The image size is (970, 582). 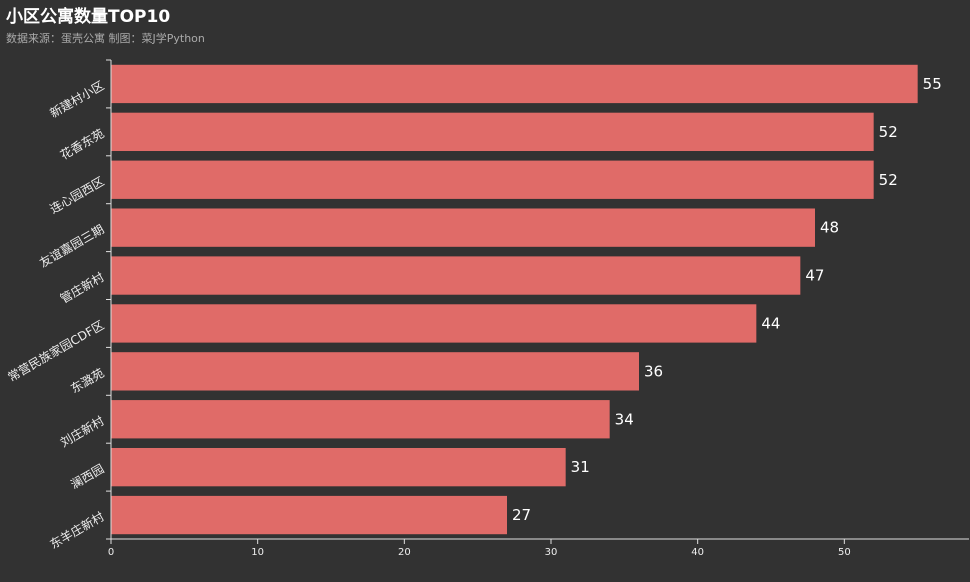 I want to click on data-label: 27, so click(x=521, y=515).